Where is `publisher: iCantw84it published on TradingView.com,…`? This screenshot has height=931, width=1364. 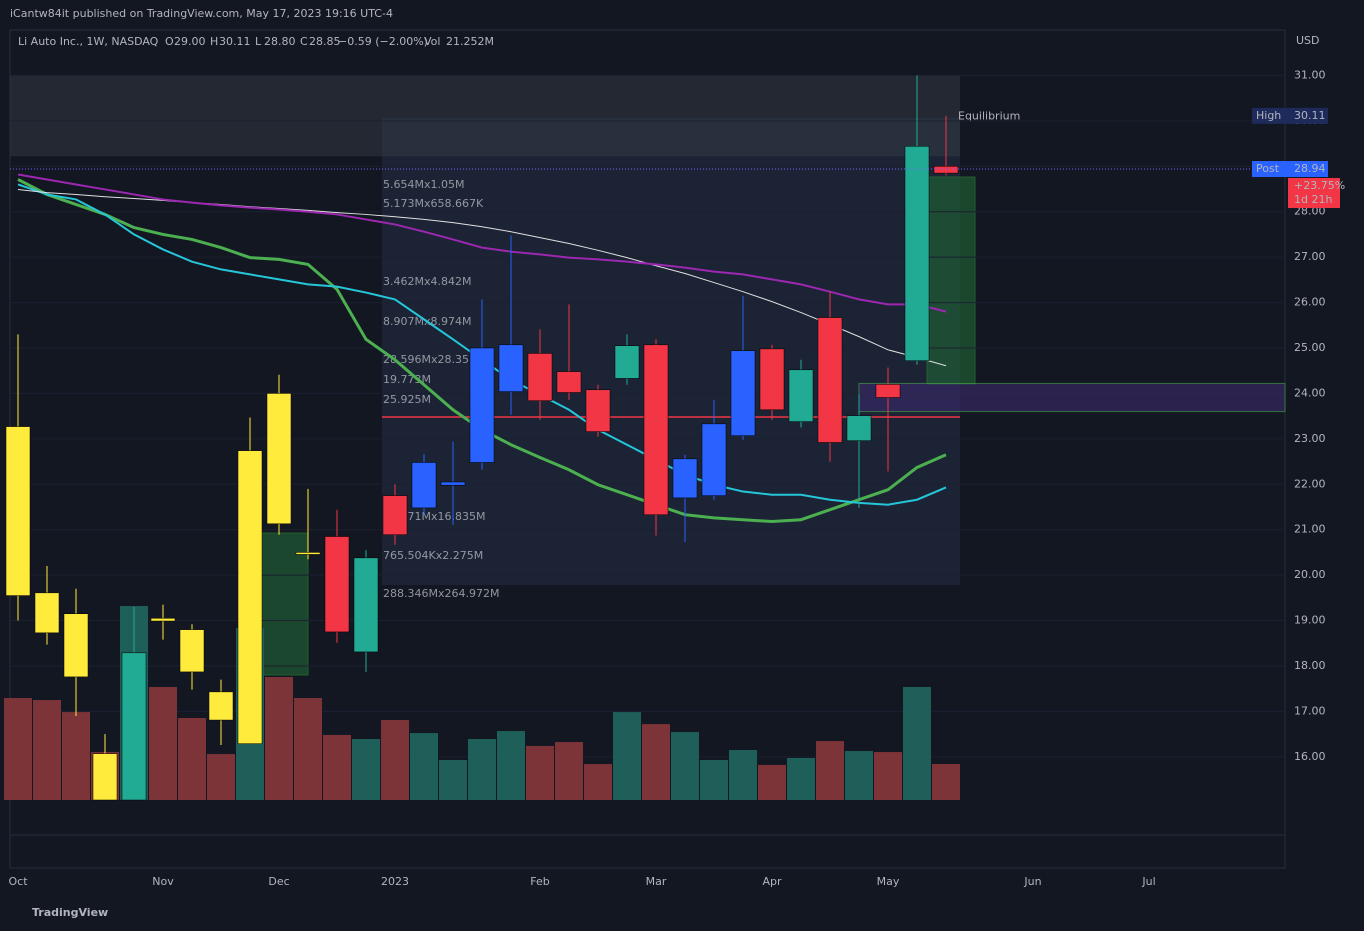 publisher: iCantw84it published on TradingView.com,… is located at coordinates (201, 13).